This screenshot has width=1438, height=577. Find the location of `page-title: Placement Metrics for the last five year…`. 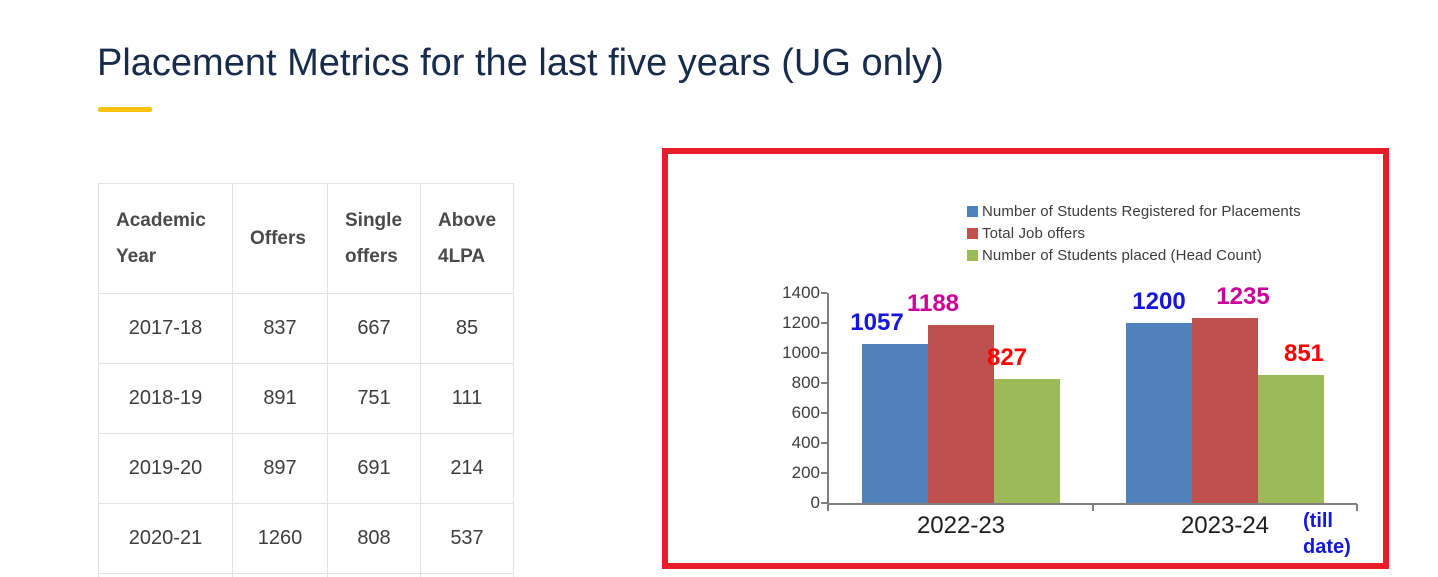

page-title: Placement Metrics for the last five year… is located at coordinates (520, 63).